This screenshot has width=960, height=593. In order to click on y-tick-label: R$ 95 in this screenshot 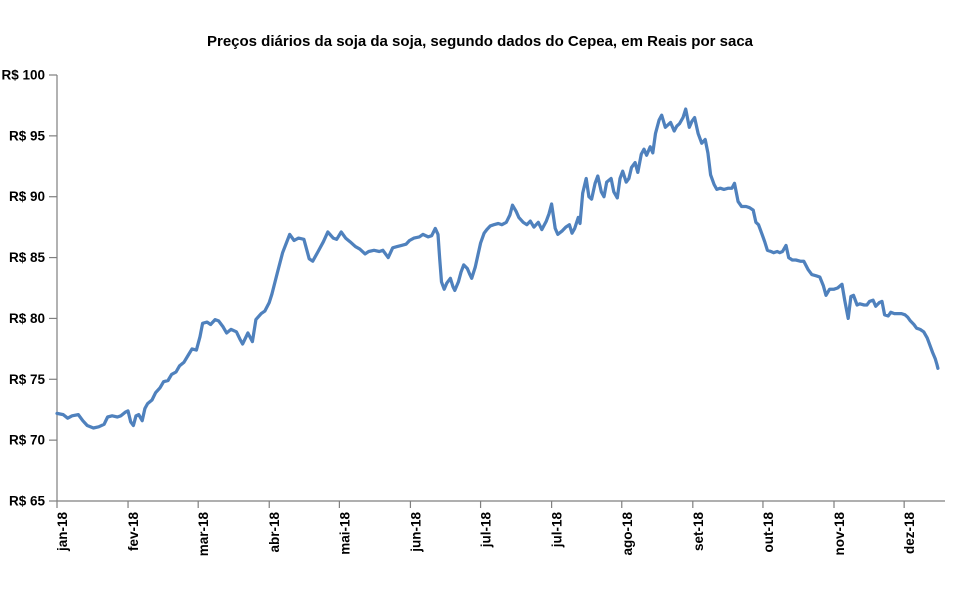, I will do `click(27, 135)`.